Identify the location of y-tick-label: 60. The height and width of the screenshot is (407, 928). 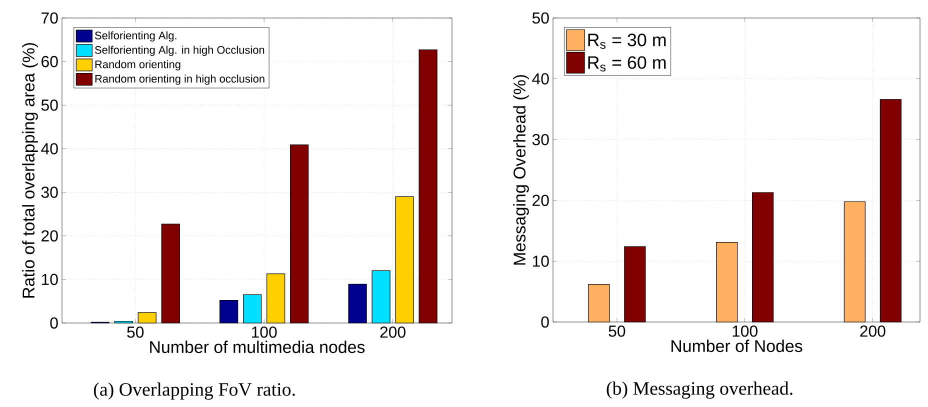
(50, 62).